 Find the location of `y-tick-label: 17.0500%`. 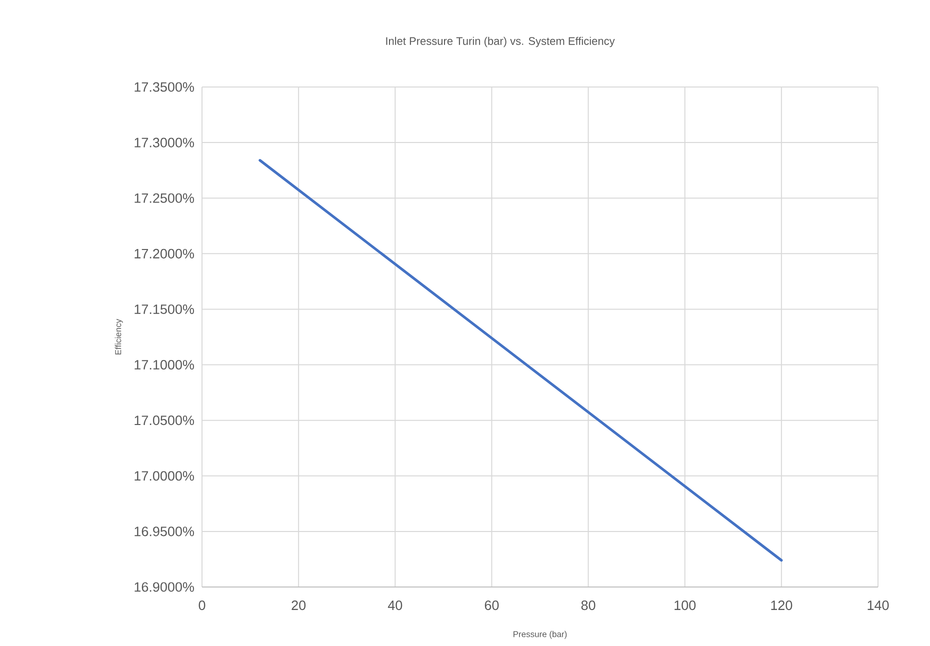

y-tick-label: 17.0500% is located at coordinates (164, 421).